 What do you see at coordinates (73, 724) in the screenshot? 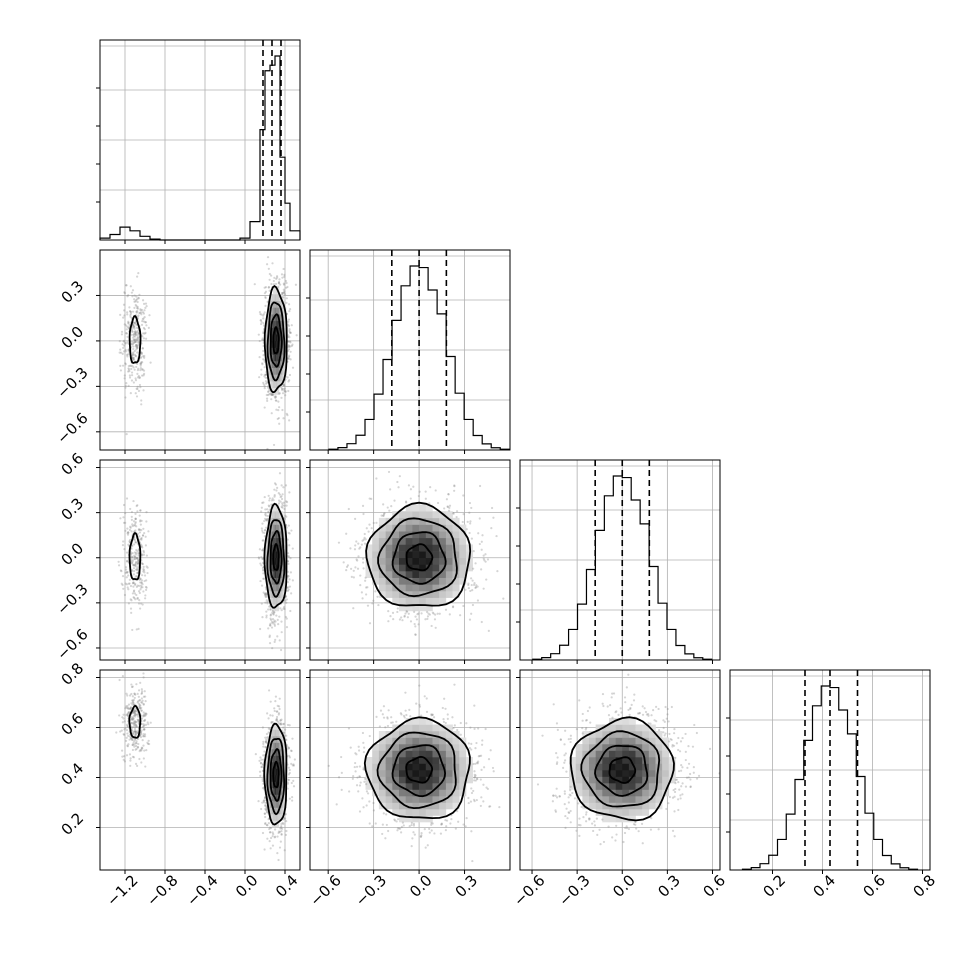
I see `y-tick-label: 0.6` at bounding box center [73, 724].